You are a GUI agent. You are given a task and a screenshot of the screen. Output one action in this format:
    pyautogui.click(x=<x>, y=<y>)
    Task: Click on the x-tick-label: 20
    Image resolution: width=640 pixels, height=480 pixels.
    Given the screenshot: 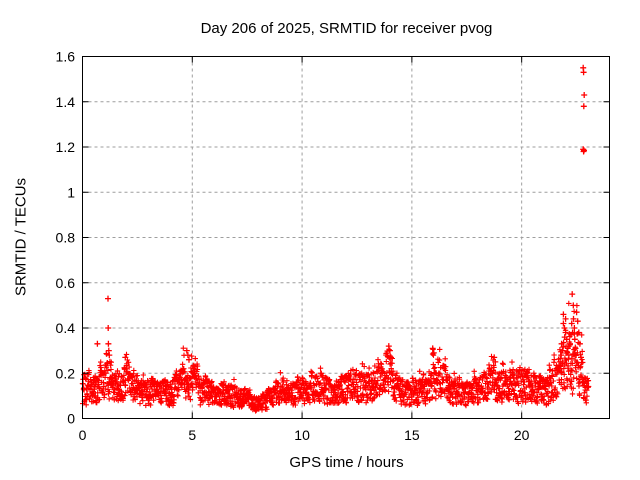 What is the action you would take?
    pyautogui.click(x=522, y=435)
    